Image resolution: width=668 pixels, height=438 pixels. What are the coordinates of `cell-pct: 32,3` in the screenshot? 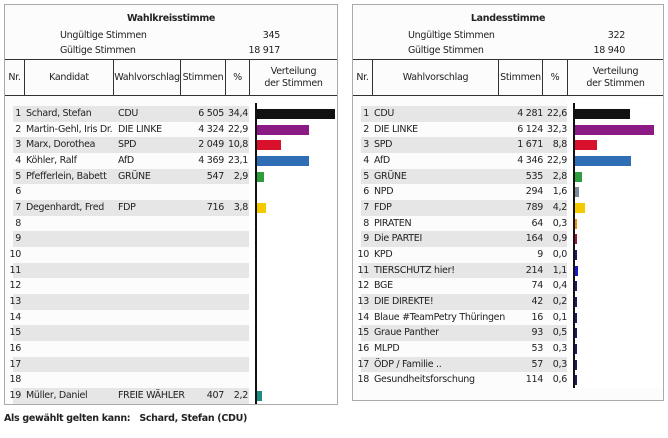 It's located at (557, 129).